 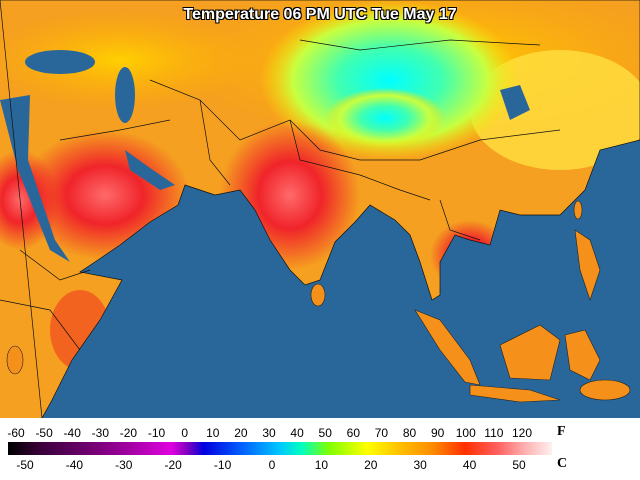 What do you see at coordinates (241, 433) in the screenshot?
I see `fahrenheit-label: 20` at bounding box center [241, 433].